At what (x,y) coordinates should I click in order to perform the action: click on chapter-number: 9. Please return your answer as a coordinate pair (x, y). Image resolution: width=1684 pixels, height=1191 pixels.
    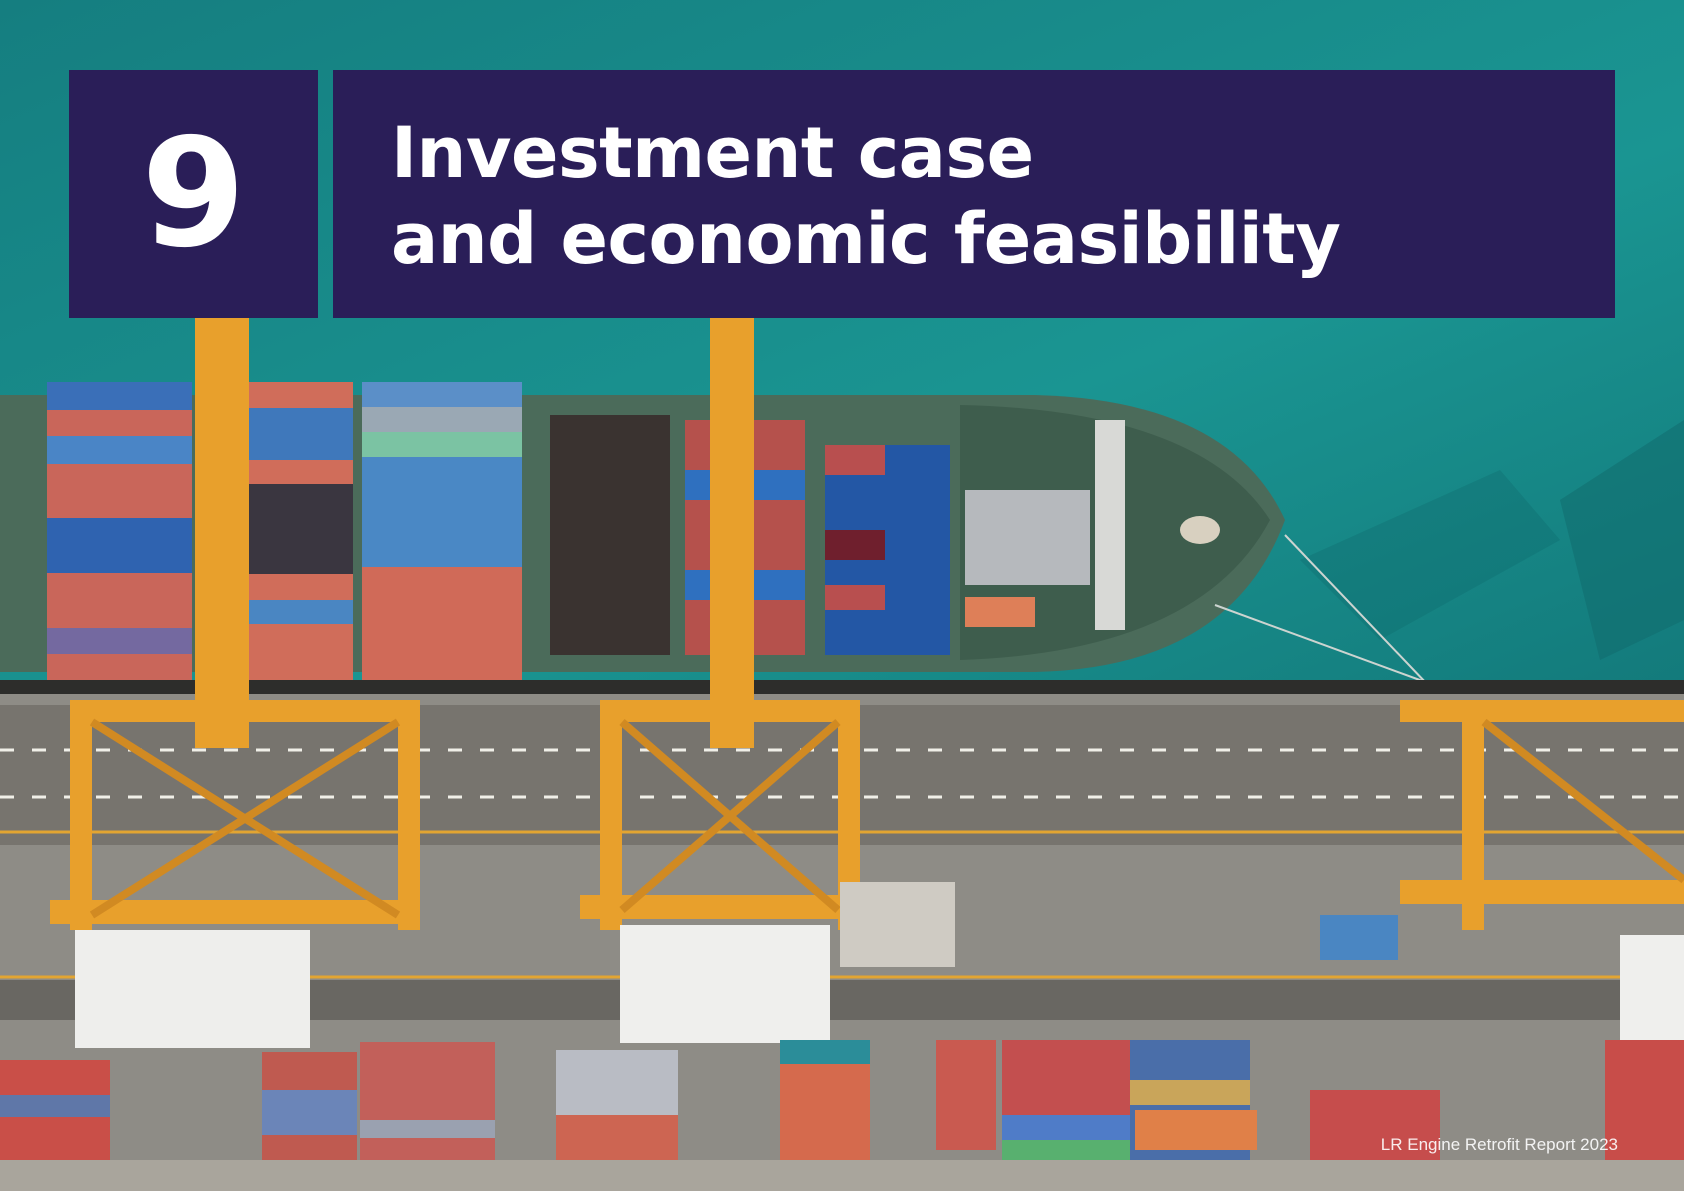
    Looking at the image, I should click on (193, 194).